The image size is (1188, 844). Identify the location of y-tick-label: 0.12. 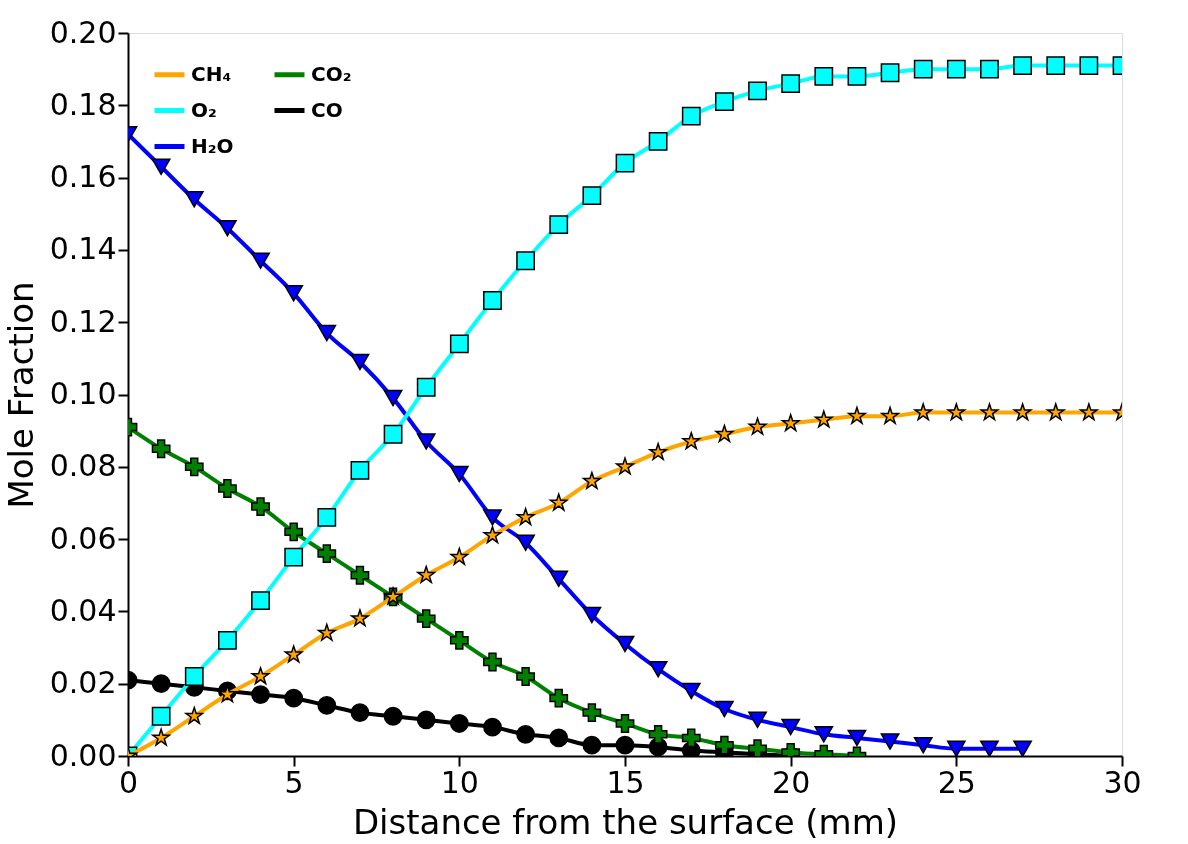
(83, 321).